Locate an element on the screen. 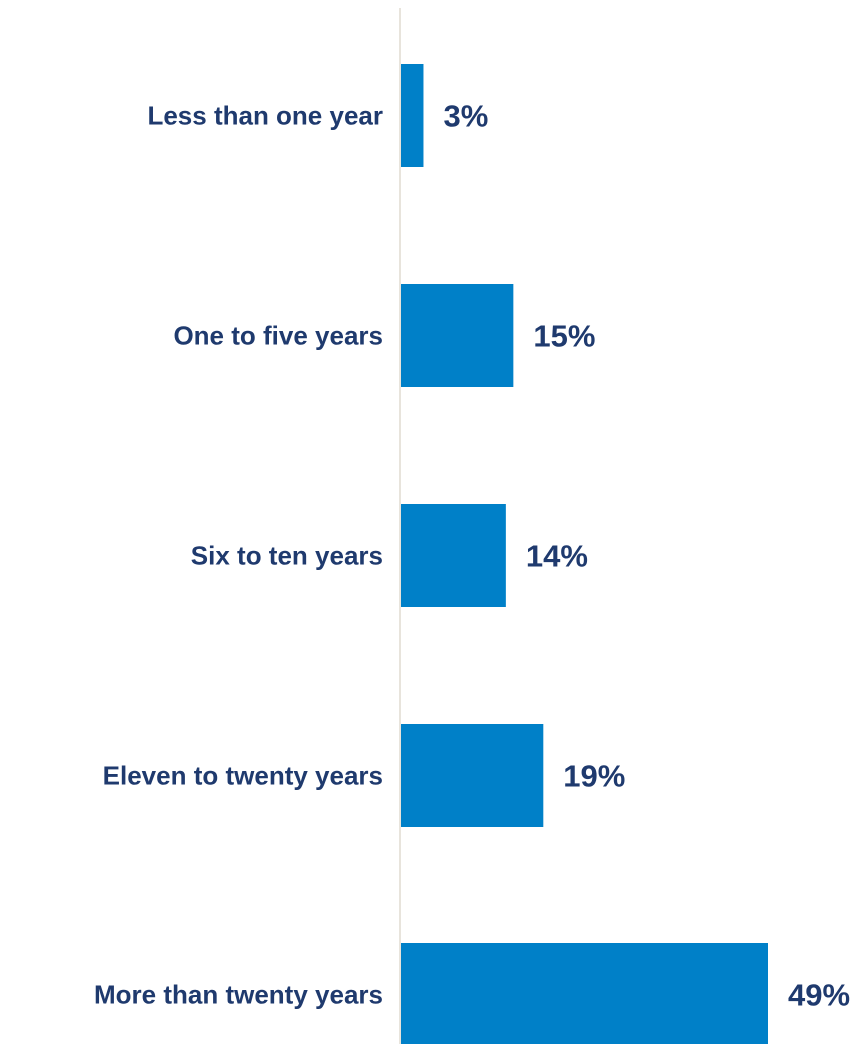  category-label: Less than one year is located at coordinates (265, 116).